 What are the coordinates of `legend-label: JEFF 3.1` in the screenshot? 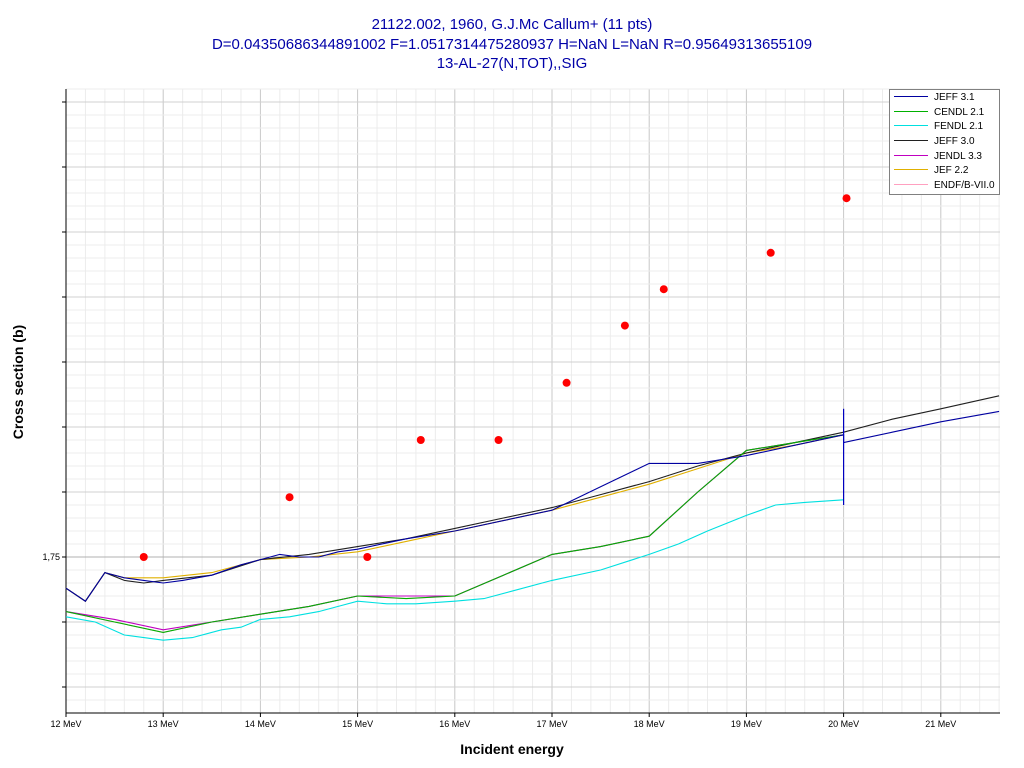 It's located at (954, 97).